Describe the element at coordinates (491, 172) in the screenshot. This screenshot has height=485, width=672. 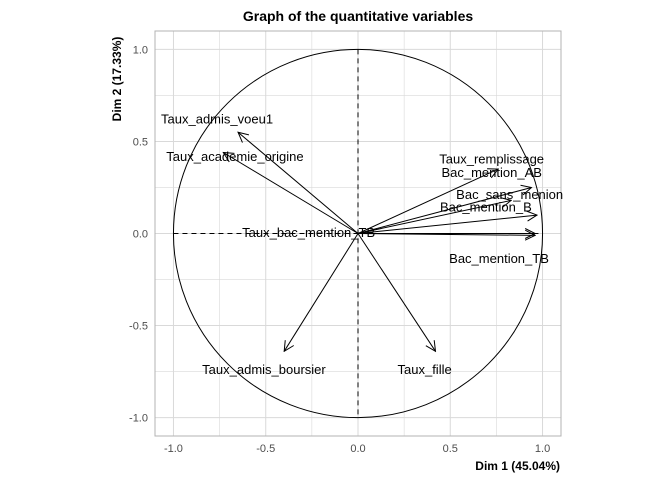
I see `variable-label: Bac_mention_AB` at that location.